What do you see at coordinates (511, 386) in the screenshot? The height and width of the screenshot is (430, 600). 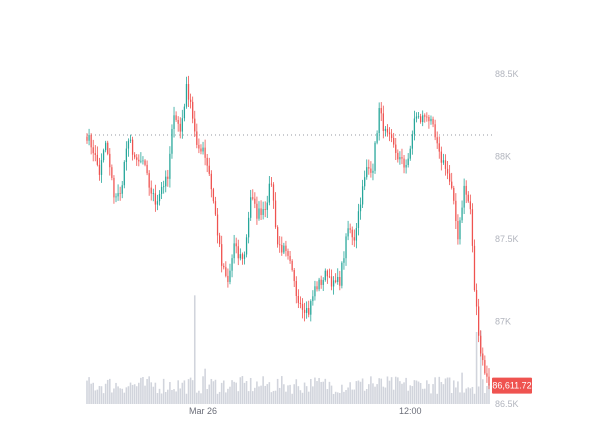 I see `last-price-label: 86,611.72` at bounding box center [511, 386].